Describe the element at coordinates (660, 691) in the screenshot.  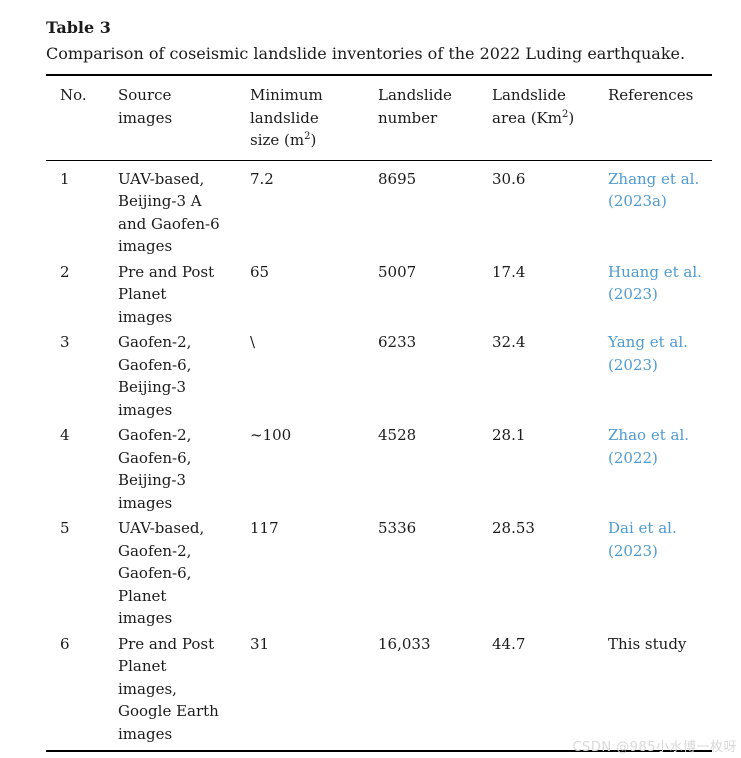
I see `cell-reference: This study` at that location.